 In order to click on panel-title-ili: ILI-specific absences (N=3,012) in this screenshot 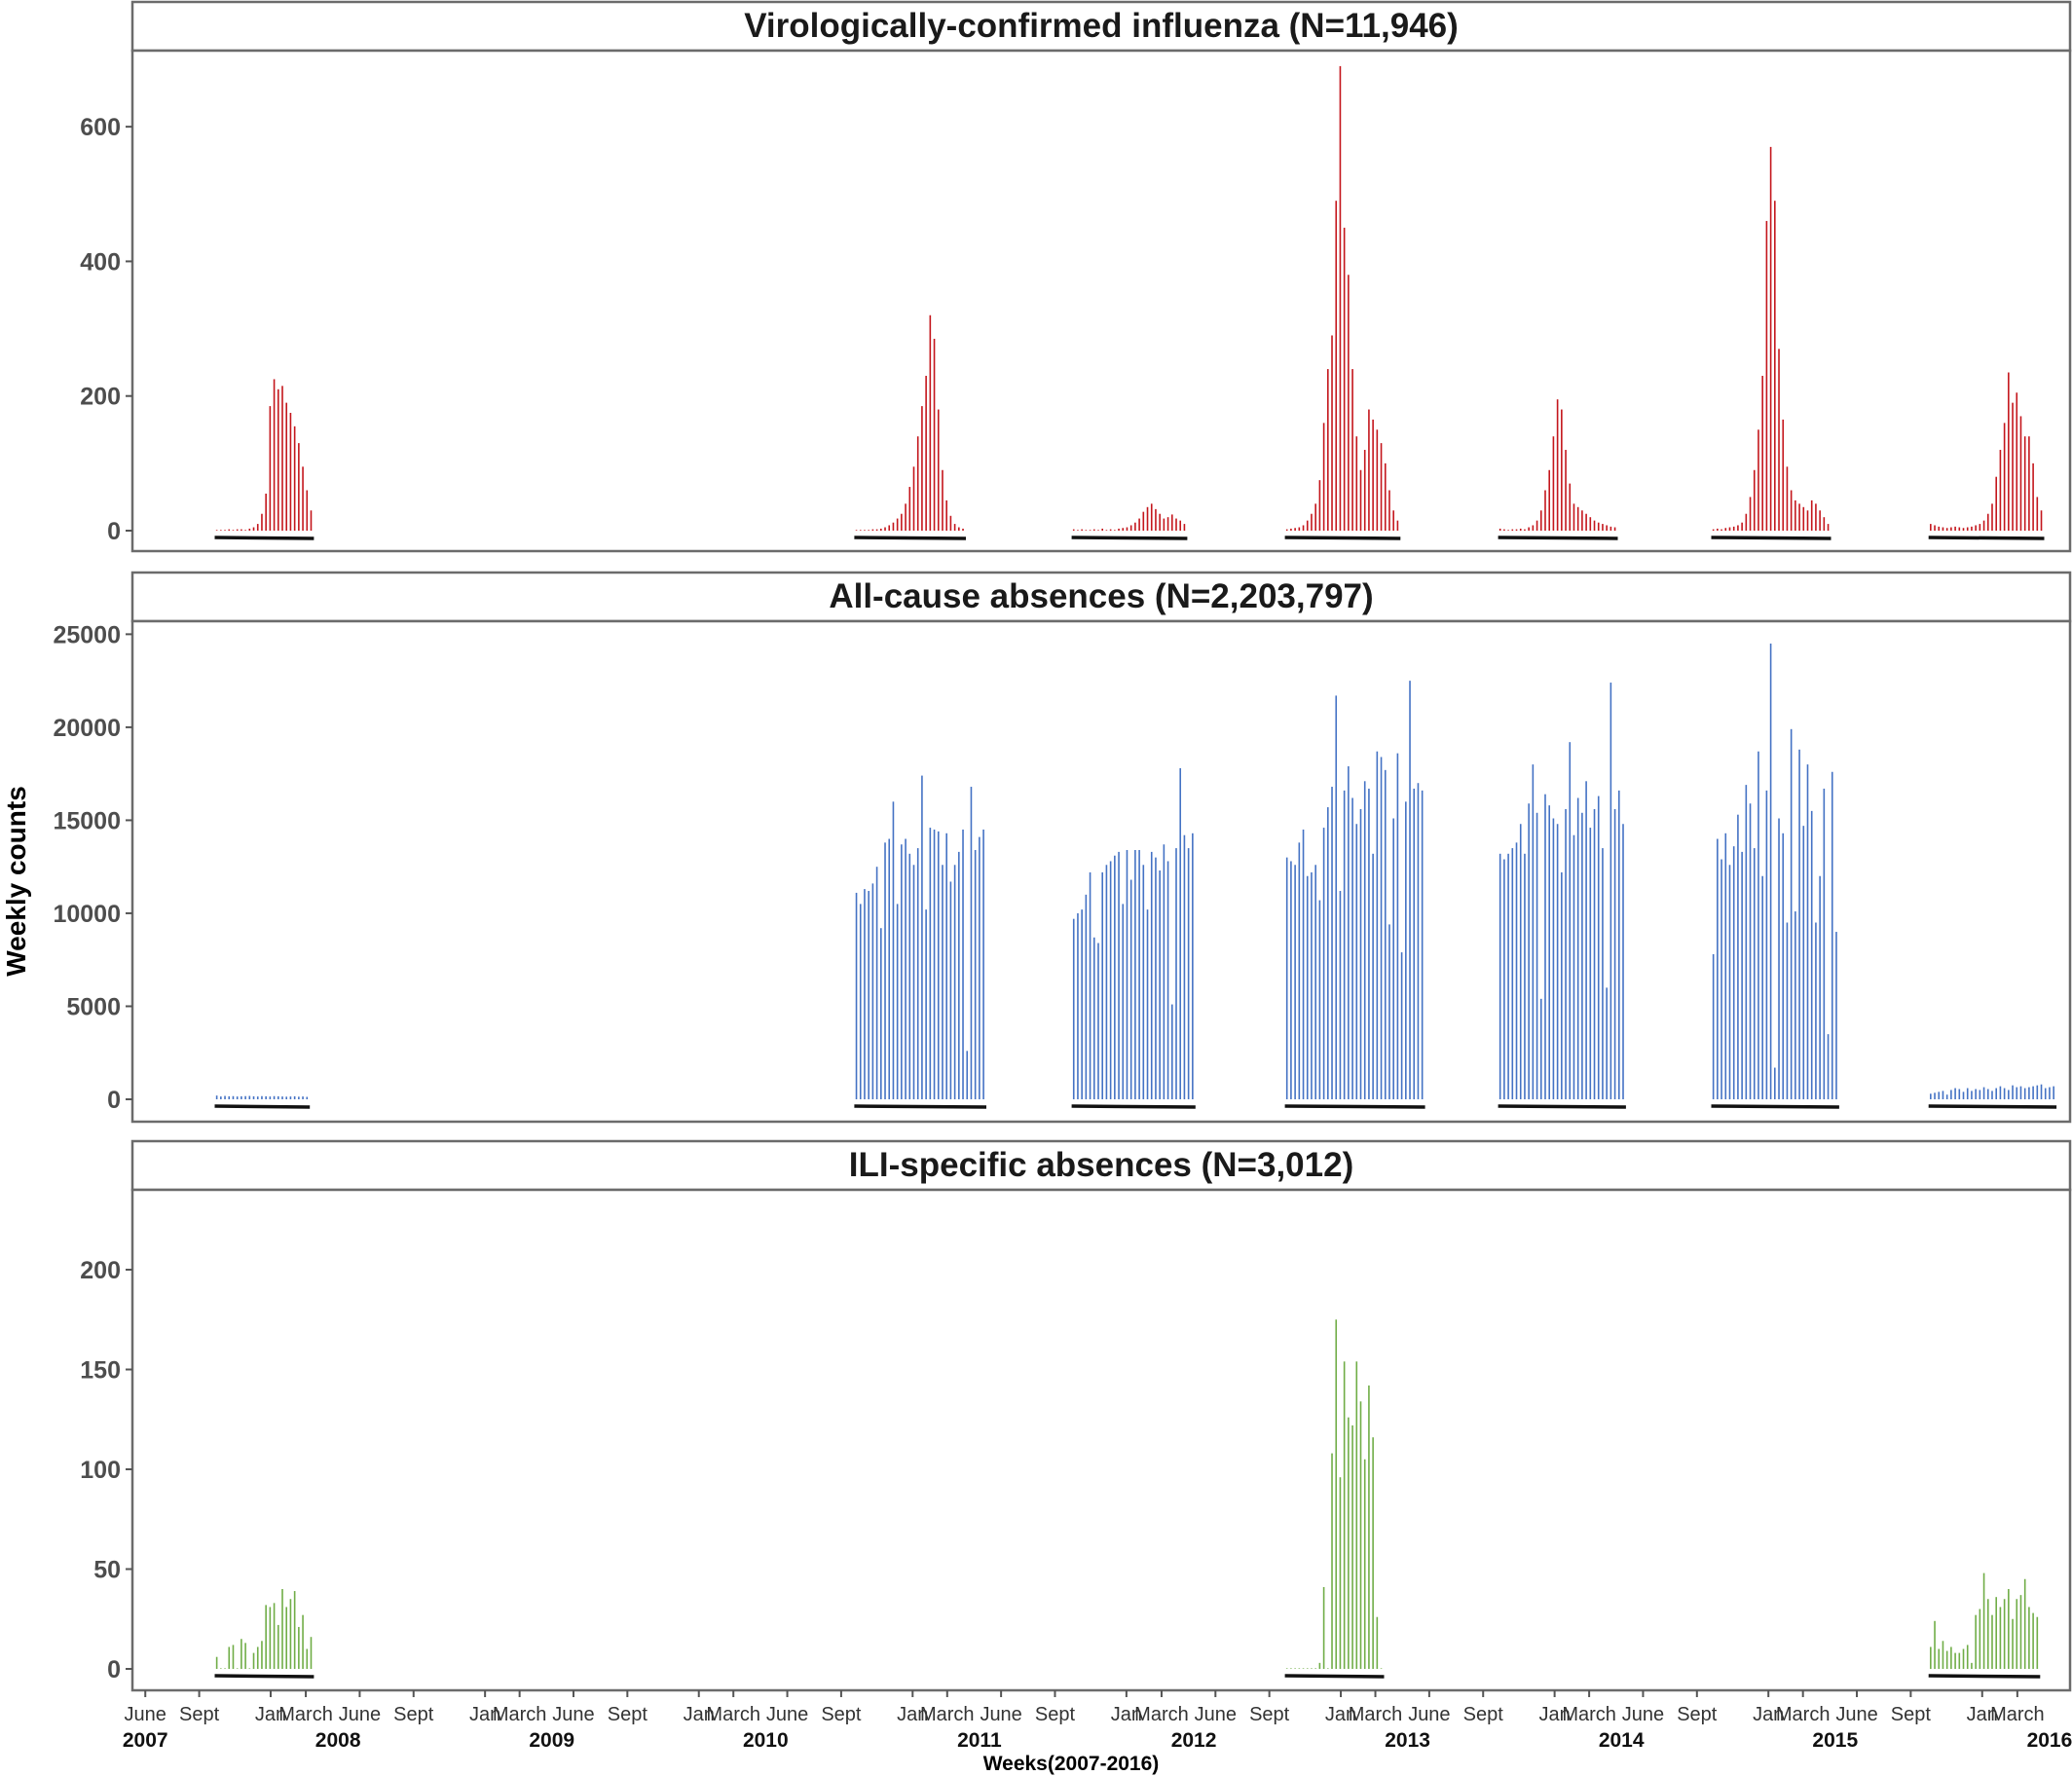, I will do `click(1101, 1165)`.